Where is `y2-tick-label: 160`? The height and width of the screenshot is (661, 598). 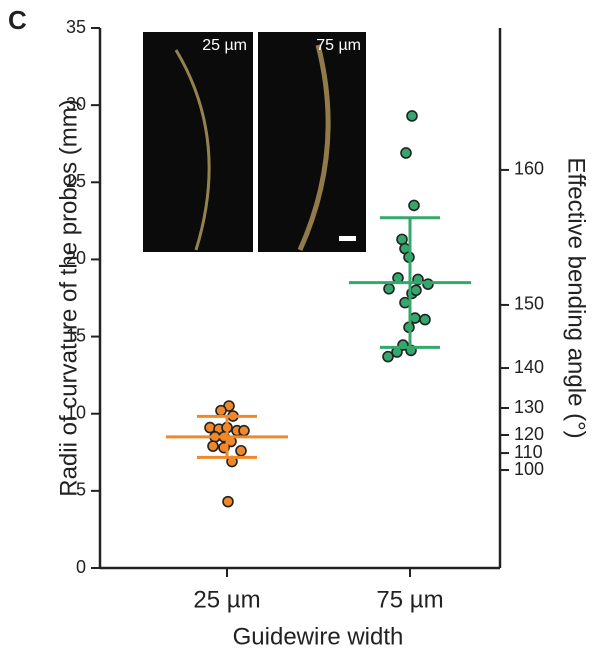
y2-tick-label: 160 is located at coordinates (529, 169).